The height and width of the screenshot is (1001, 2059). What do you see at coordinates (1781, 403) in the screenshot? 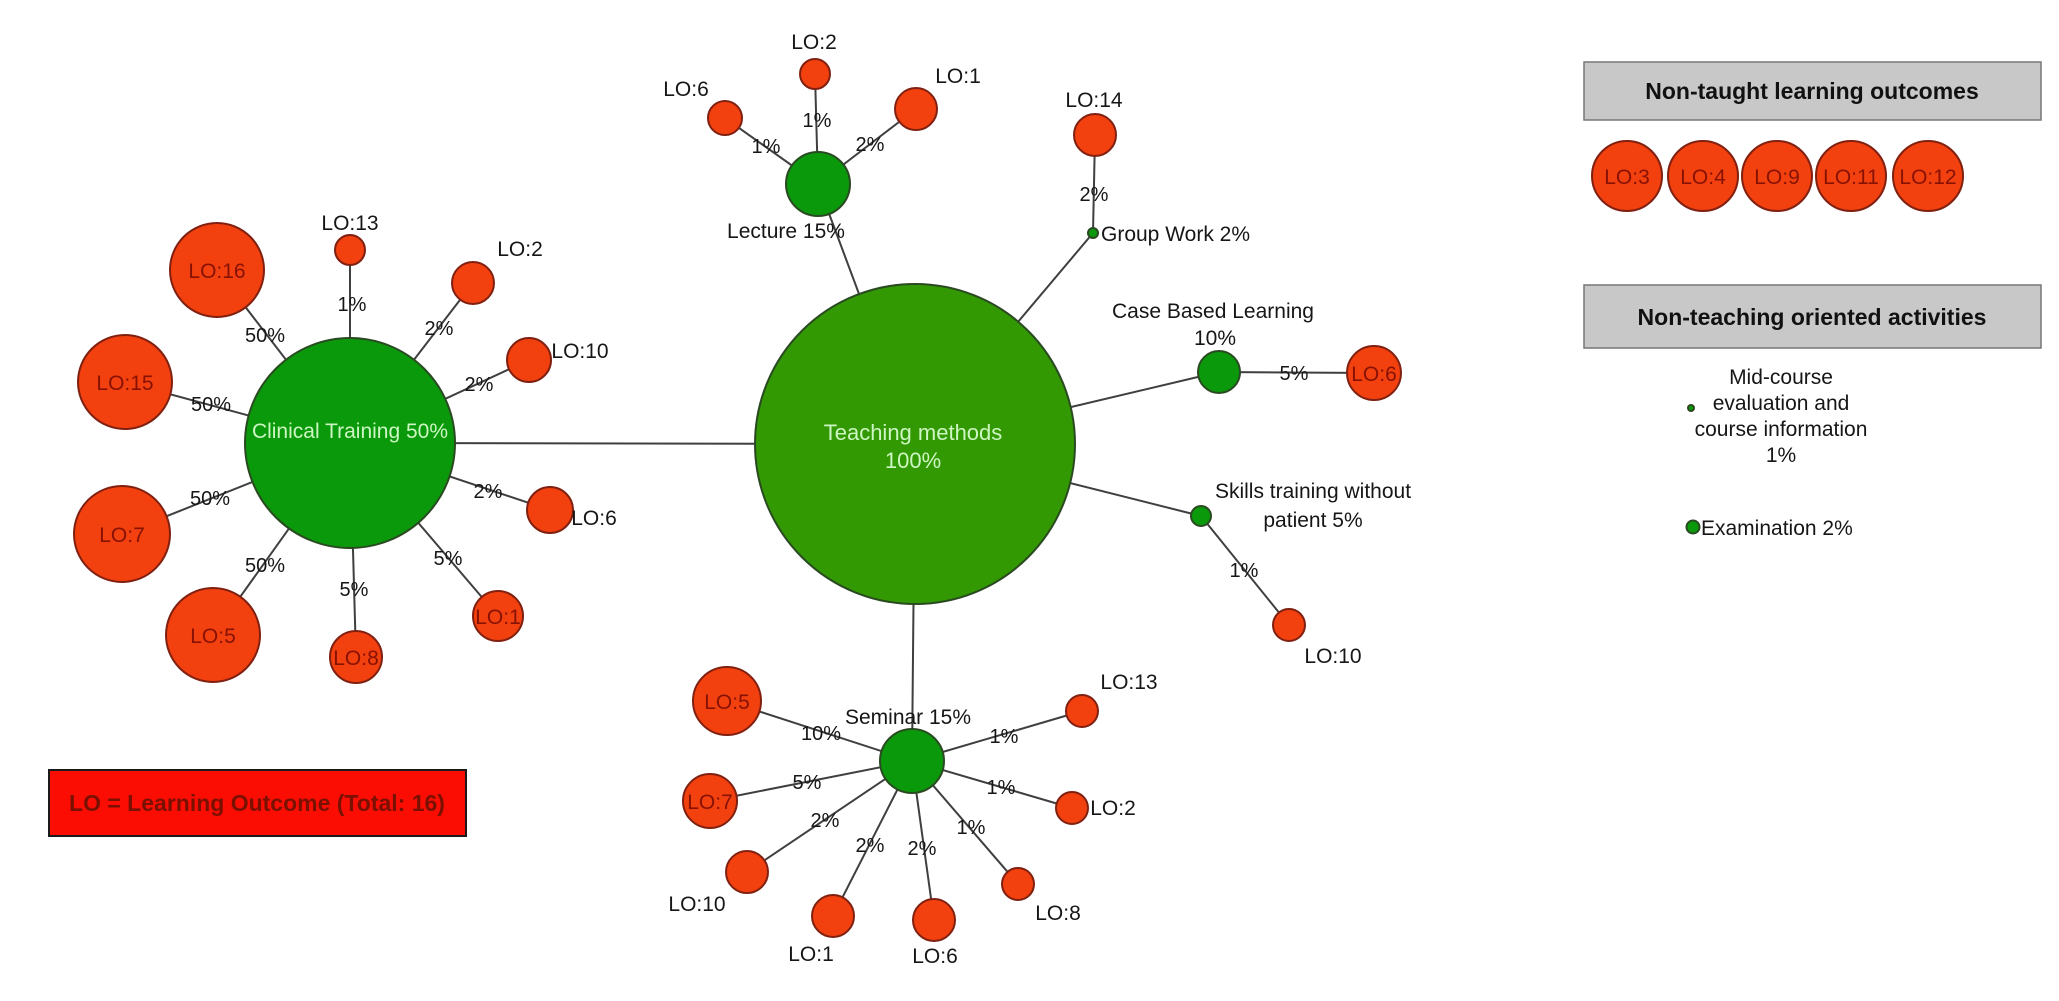
I see `svg-text: evaluation and` at bounding box center [1781, 403].